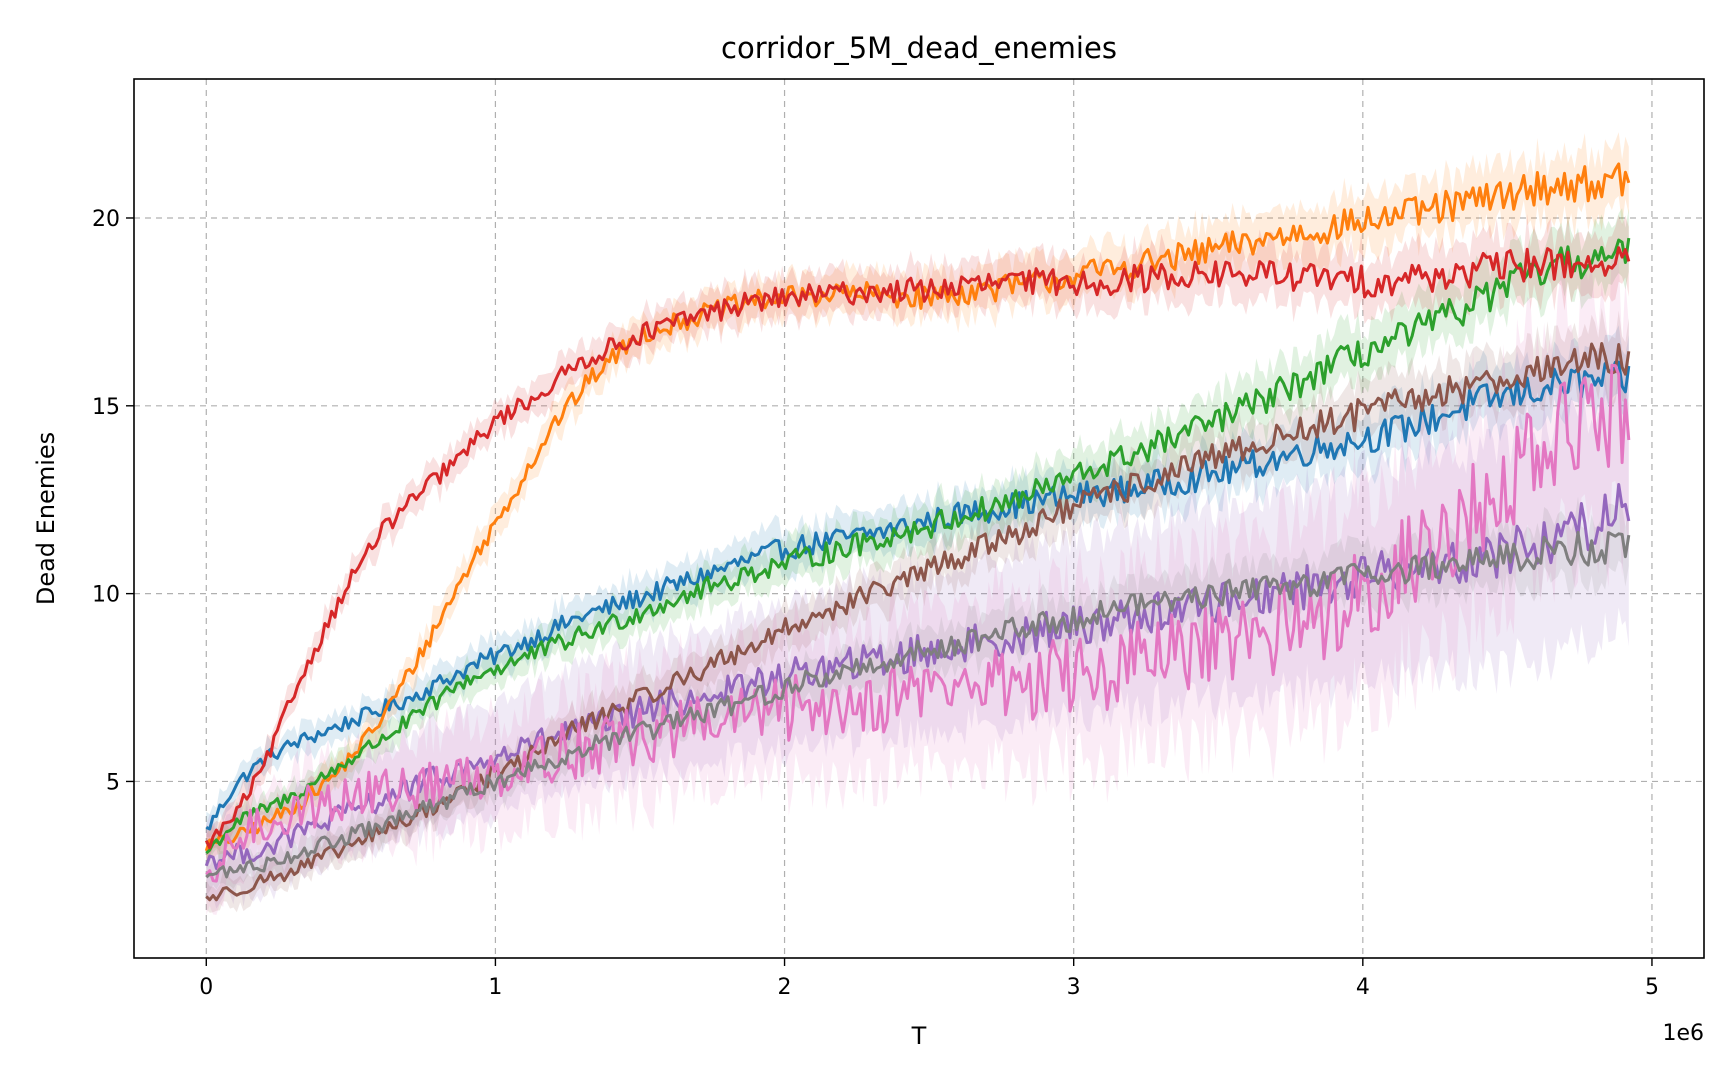 The image size is (1728, 1080). What do you see at coordinates (1683, 1033) in the screenshot?
I see `x-axis-offset-label: 1e6` at bounding box center [1683, 1033].